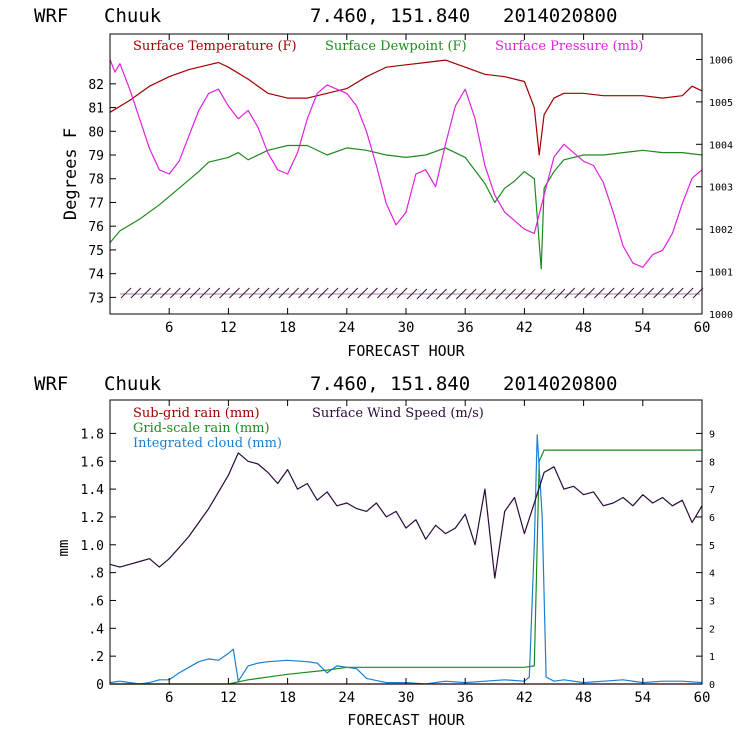  Describe the element at coordinates (325, 16) in the screenshot. I see `panel1-header: WRF Chuuk 7.460, 151.840 2014020800` at that location.